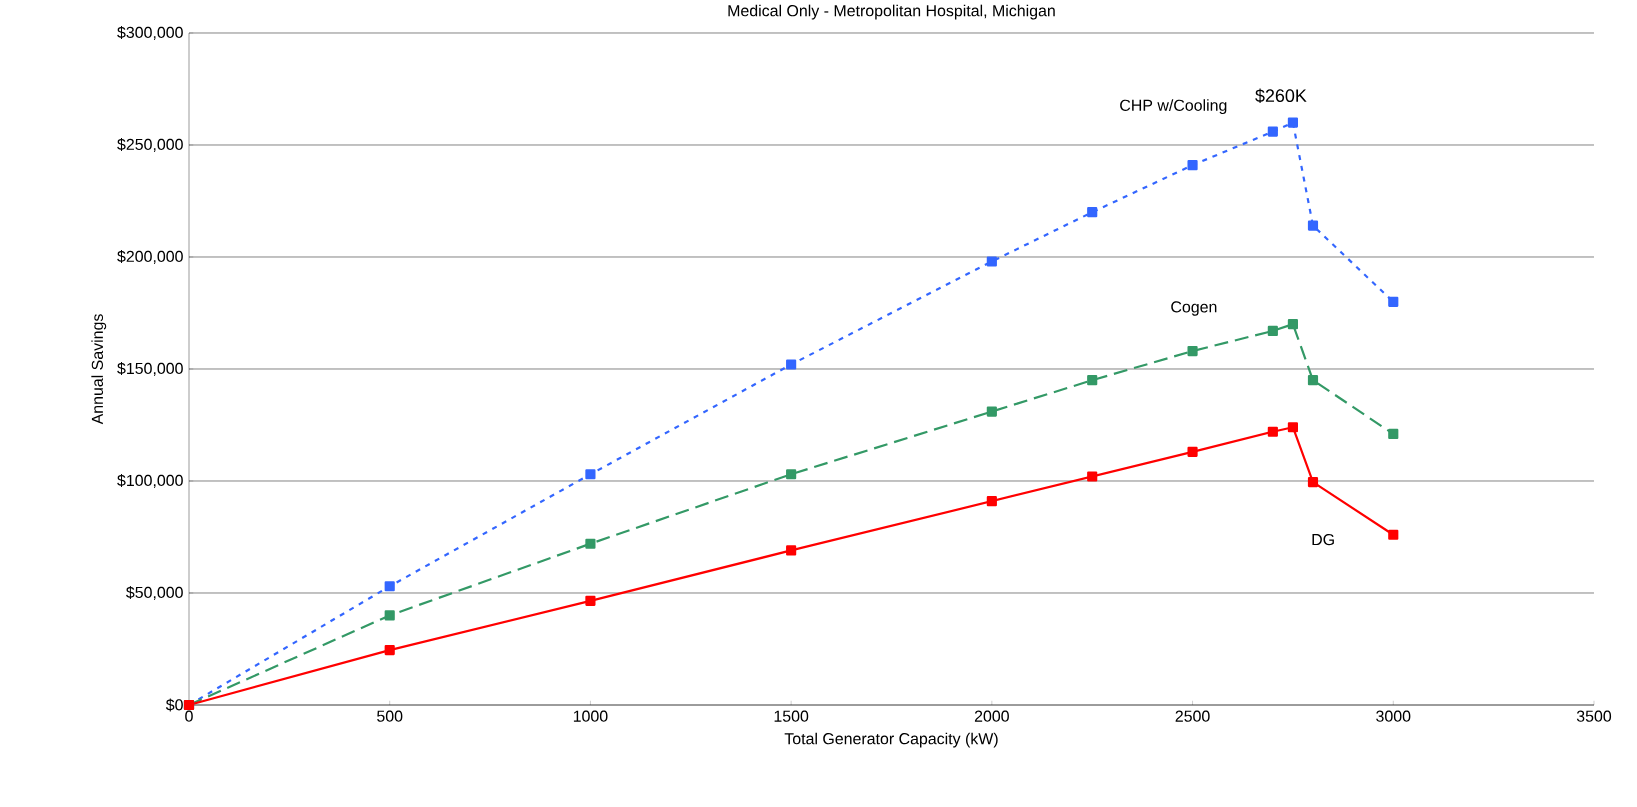  What do you see at coordinates (1393, 716) in the screenshot?
I see `x-tick-label: 3000` at bounding box center [1393, 716].